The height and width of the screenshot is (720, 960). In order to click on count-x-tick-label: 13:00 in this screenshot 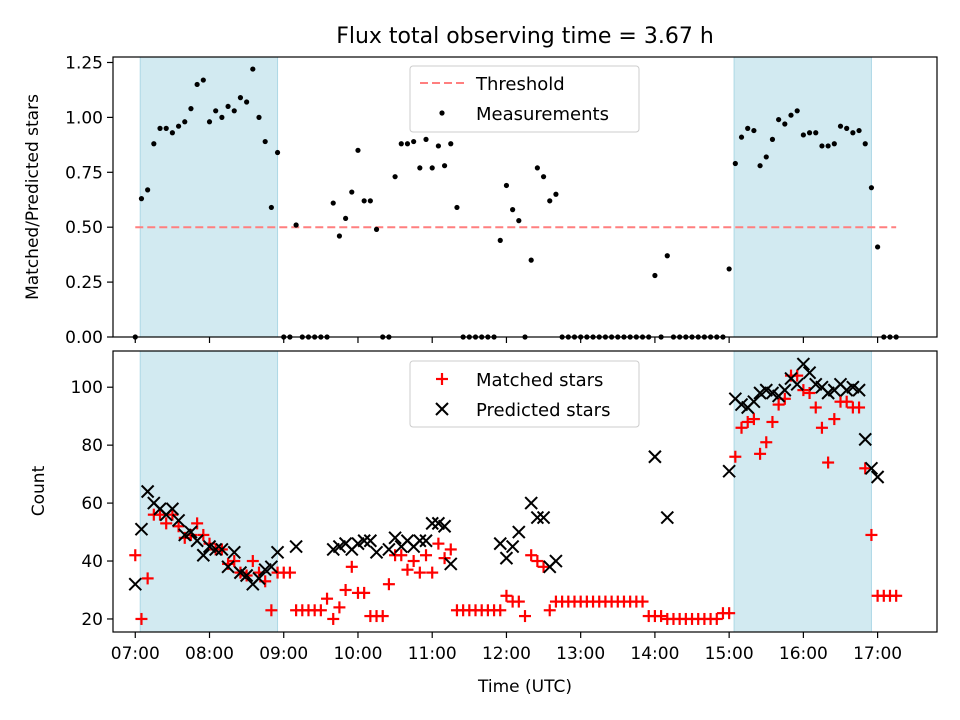, I will do `click(580, 654)`.